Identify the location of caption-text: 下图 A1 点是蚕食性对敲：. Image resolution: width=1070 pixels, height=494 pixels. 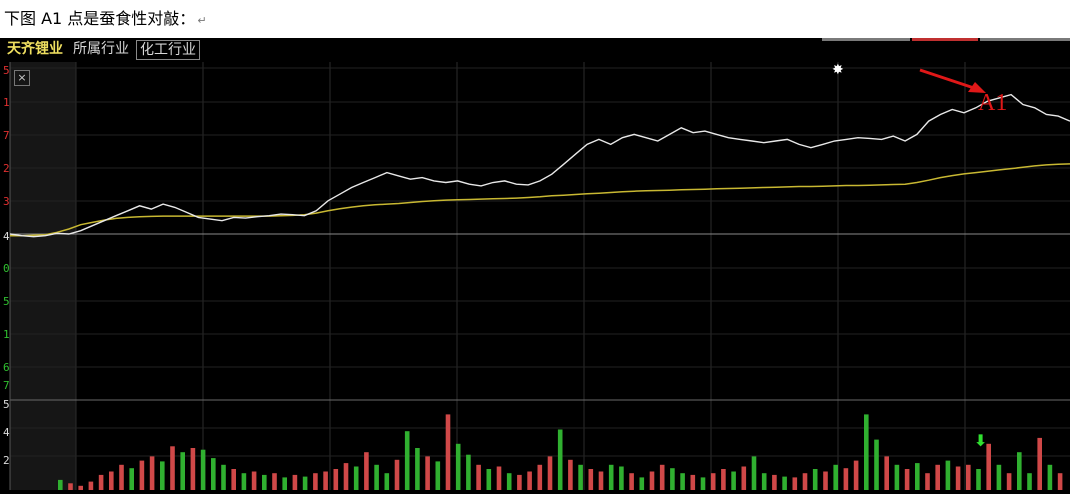
(100, 18).